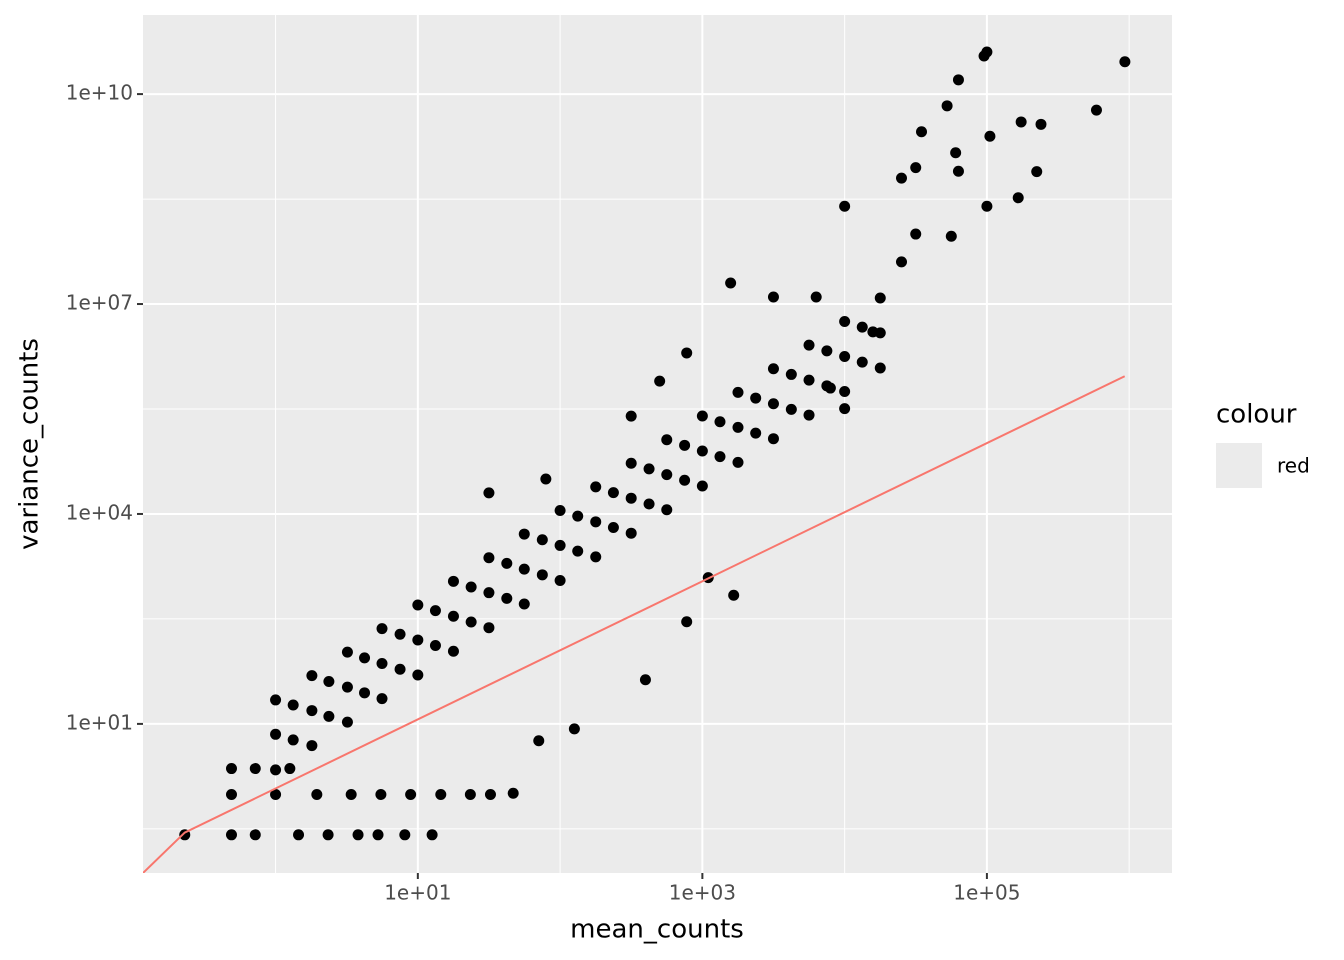  What do you see at coordinates (986, 893) in the screenshot?
I see `x-tick-label: 1e+05` at bounding box center [986, 893].